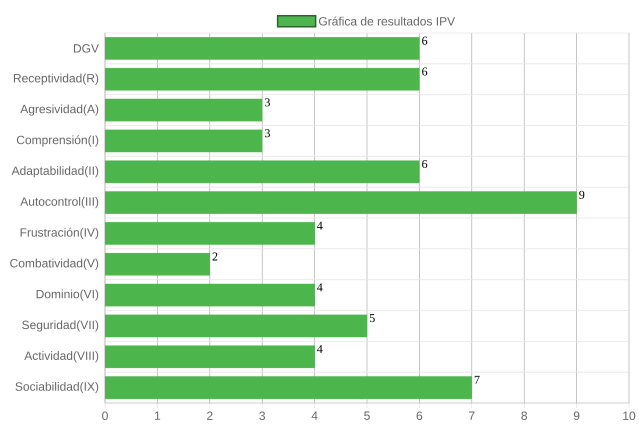 The image size is (639, 431). What do you see at coordinates (524, 416) in the screenshot?
I see `x-tick-label: 8` at bounding box center [524, 416].